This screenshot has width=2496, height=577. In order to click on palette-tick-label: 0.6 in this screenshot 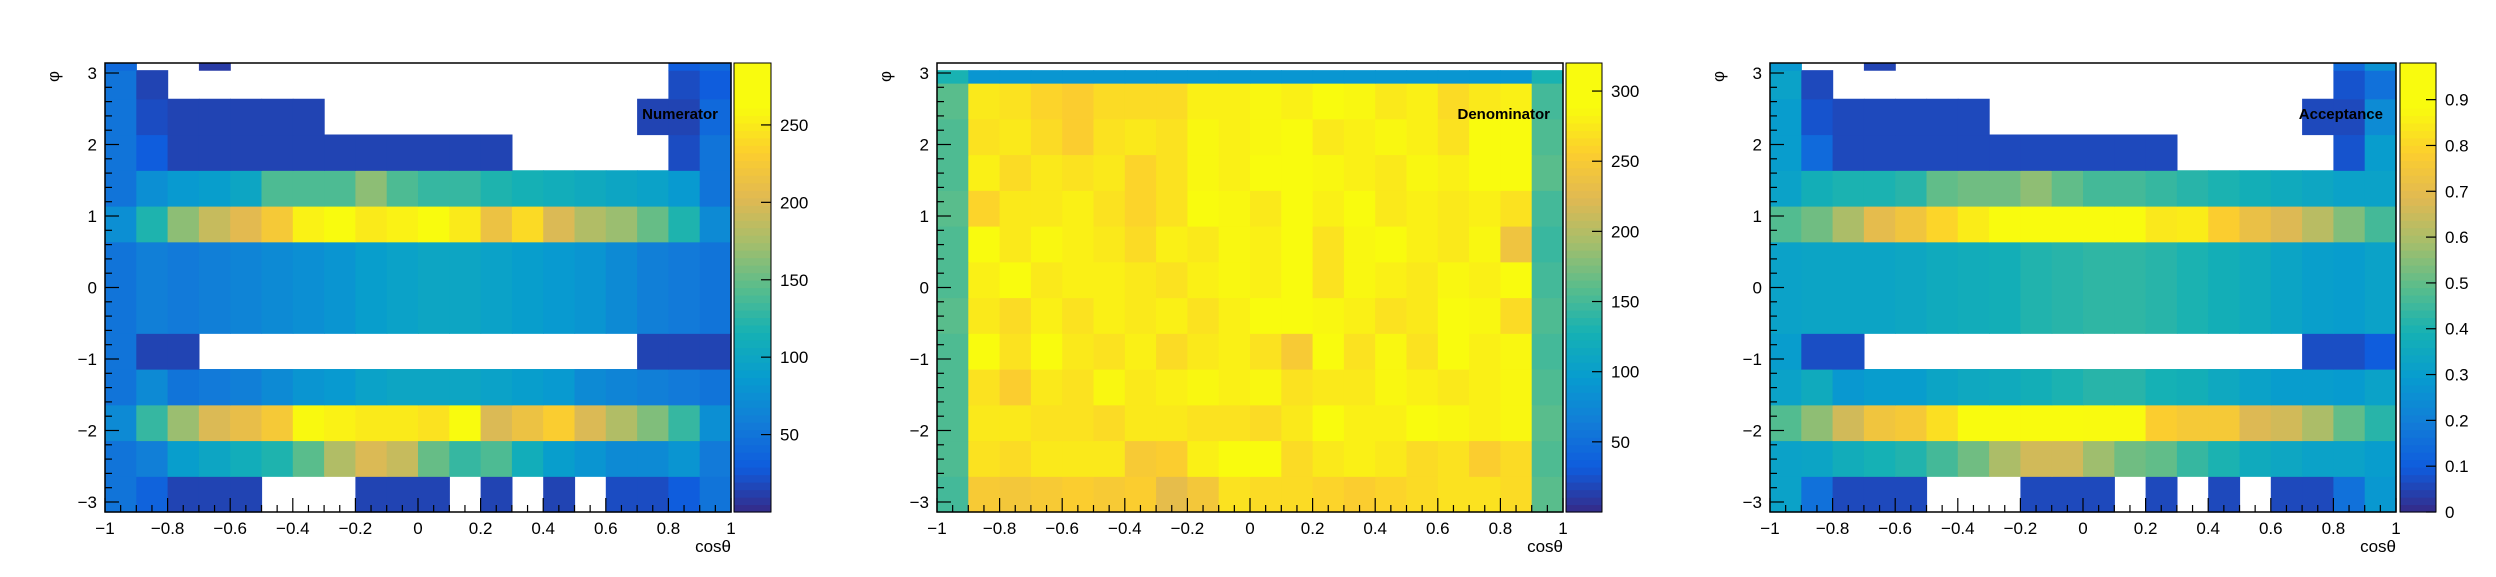, I will do `click(2457, 237)`.